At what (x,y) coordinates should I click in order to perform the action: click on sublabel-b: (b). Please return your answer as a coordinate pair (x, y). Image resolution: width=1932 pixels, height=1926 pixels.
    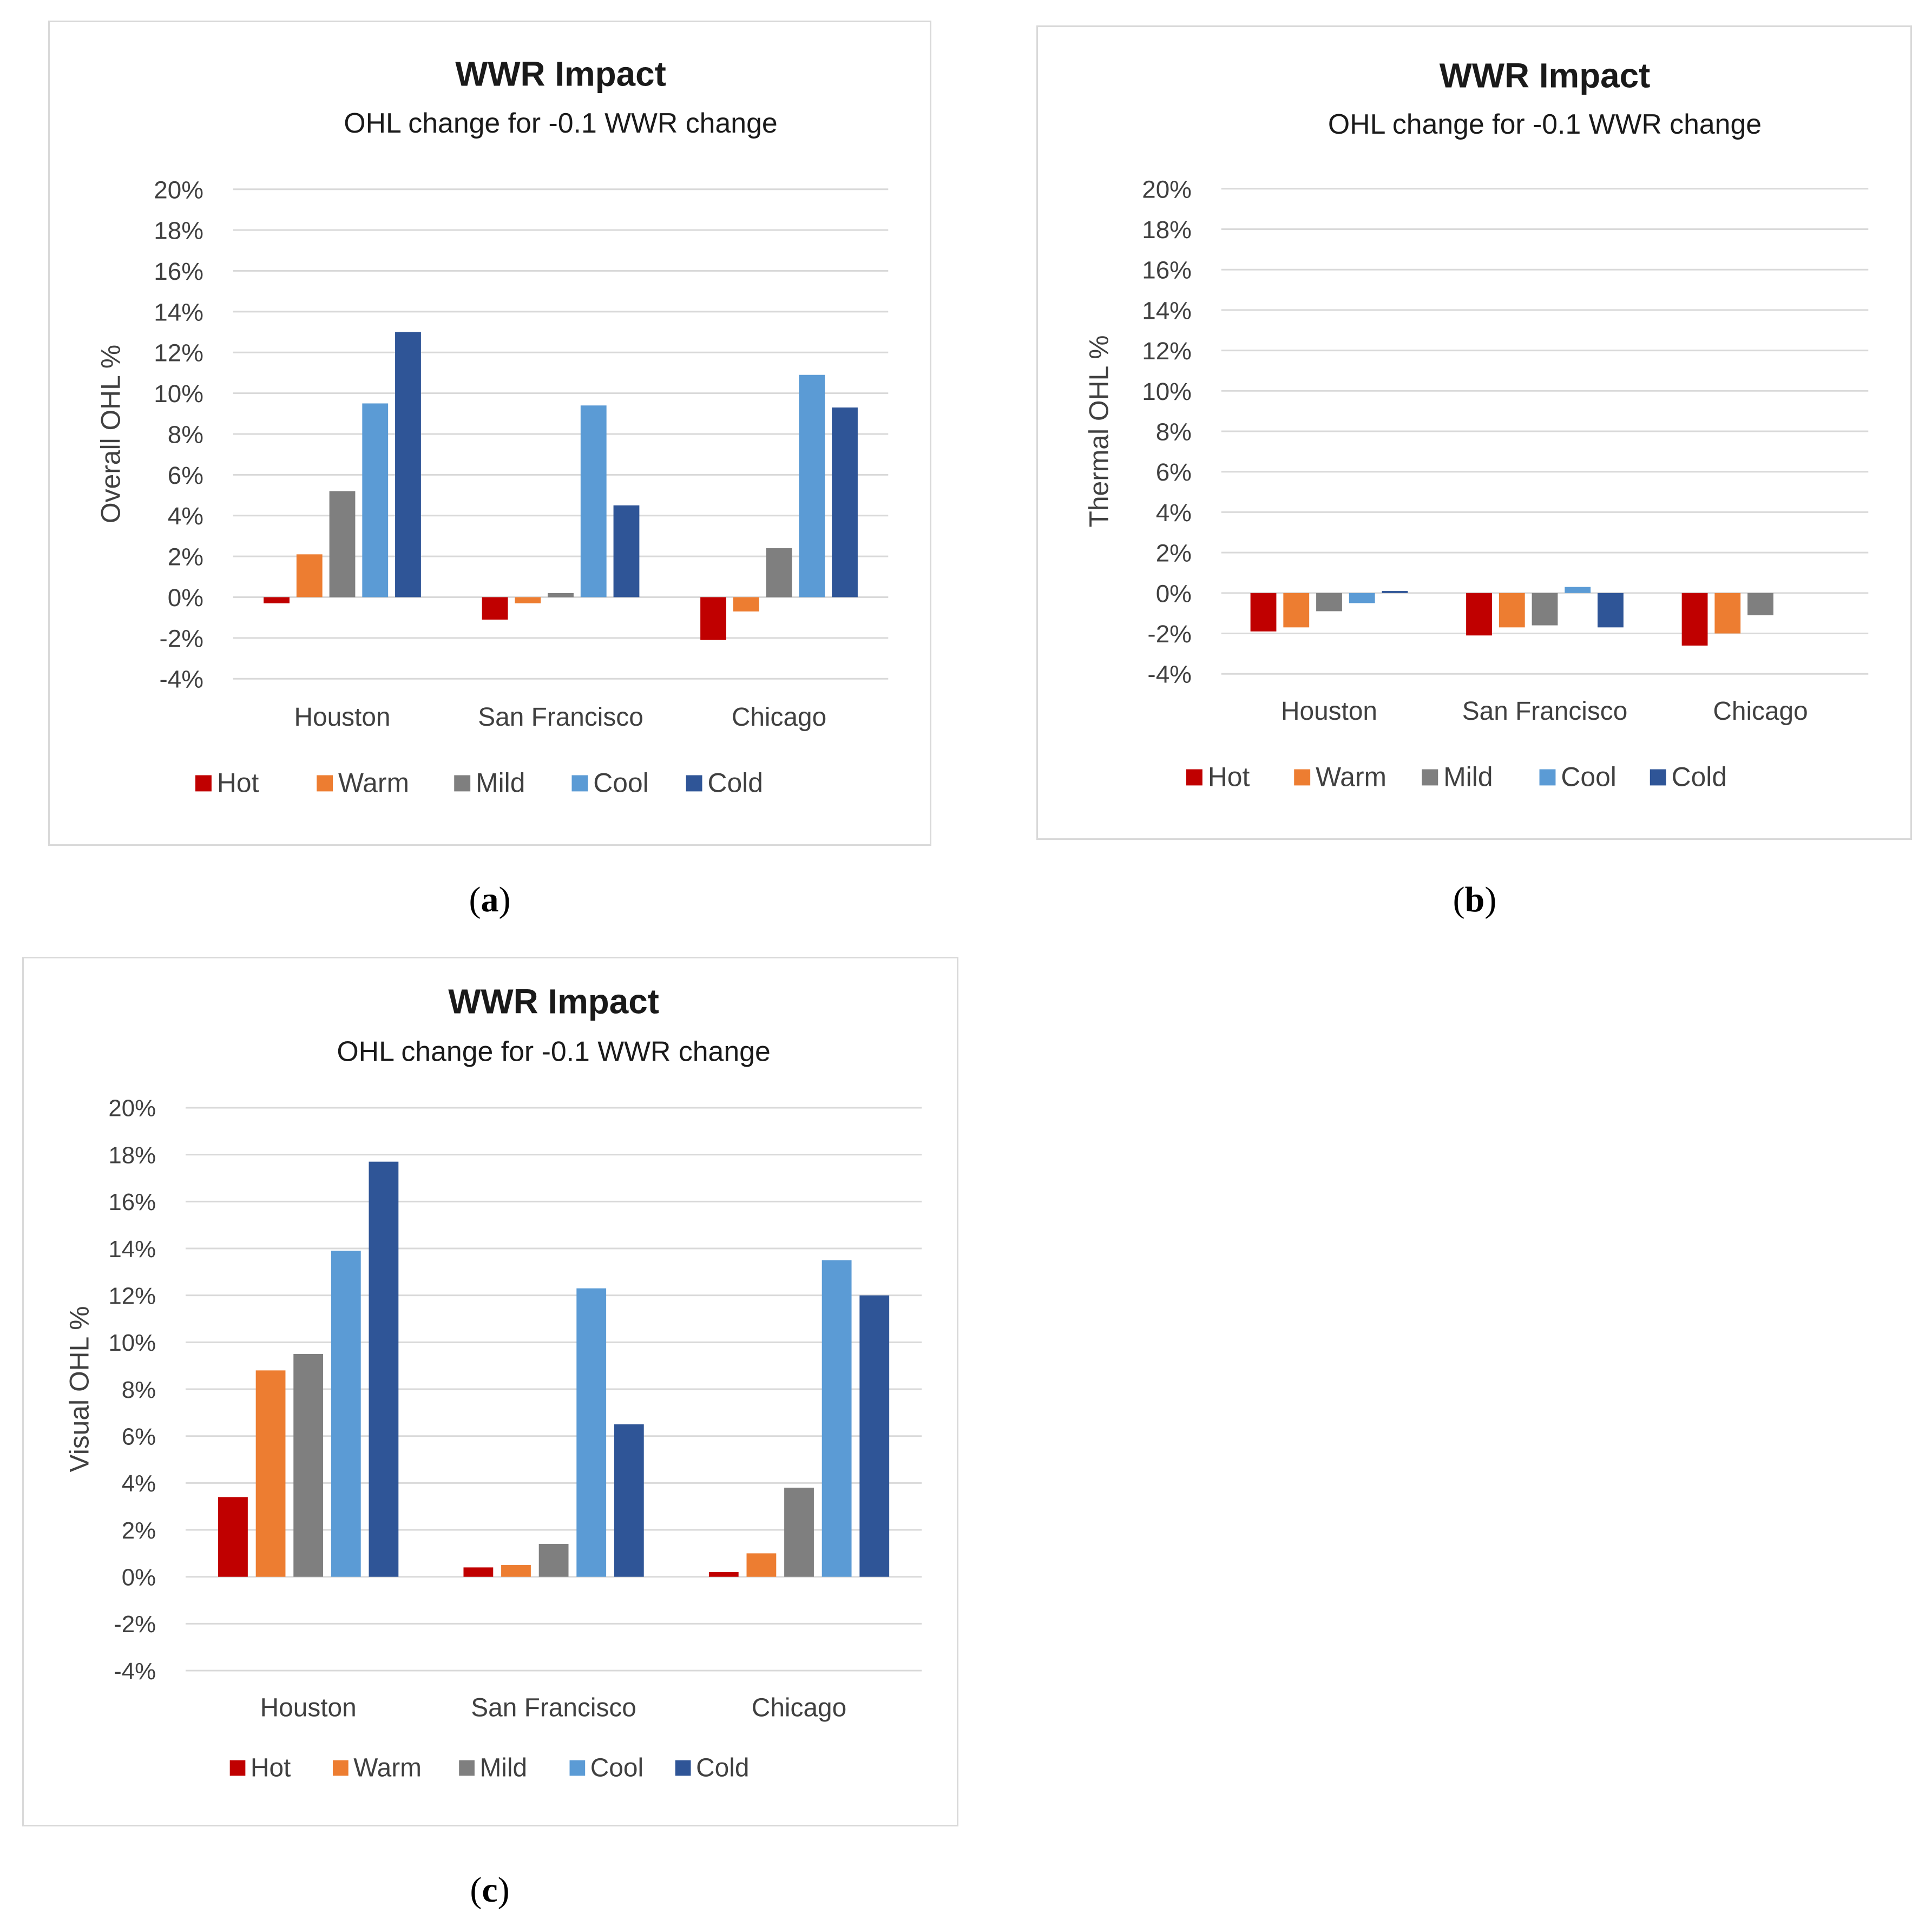
    Looking at the image, I should click on (1475, 900).